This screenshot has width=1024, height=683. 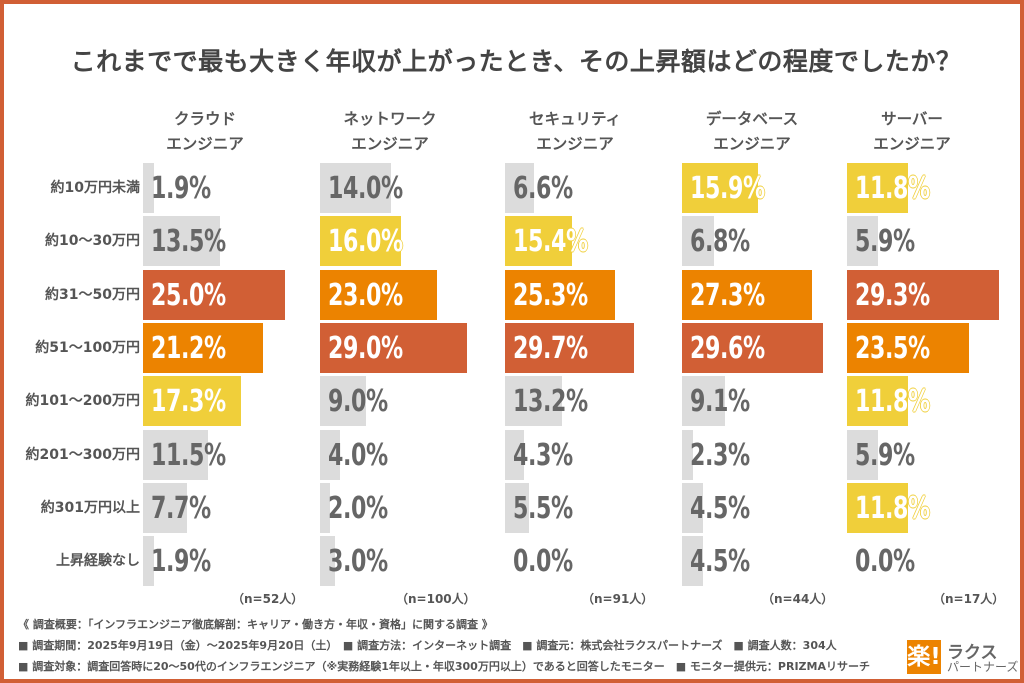 What do you see at coordinates (358, 508) in the screenshot?
I see `data-label: 2.0%` at bounding box center [358, 508].